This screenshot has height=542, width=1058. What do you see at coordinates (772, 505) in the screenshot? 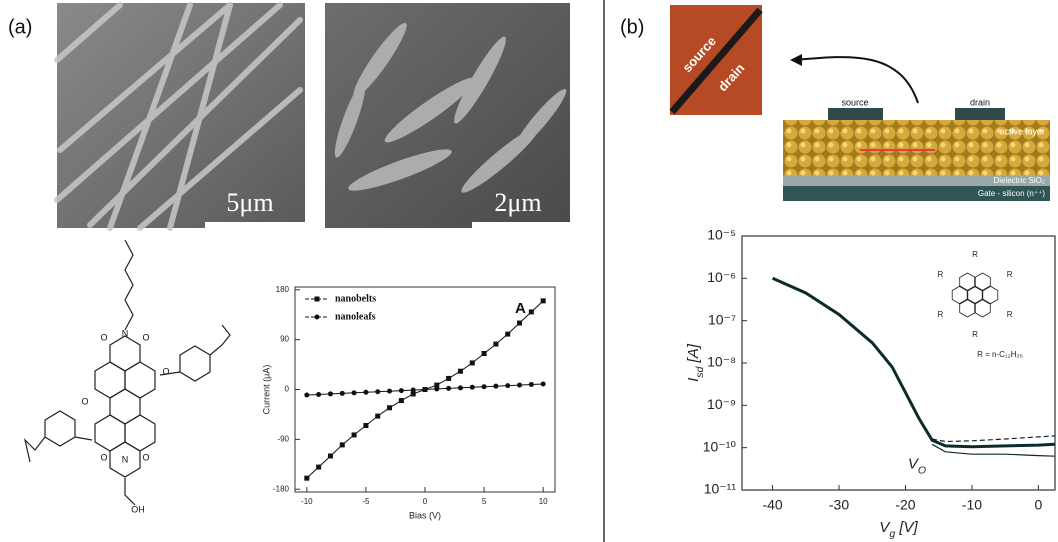
I see `x-tick-label: -40` at bounding box center [772, 505].